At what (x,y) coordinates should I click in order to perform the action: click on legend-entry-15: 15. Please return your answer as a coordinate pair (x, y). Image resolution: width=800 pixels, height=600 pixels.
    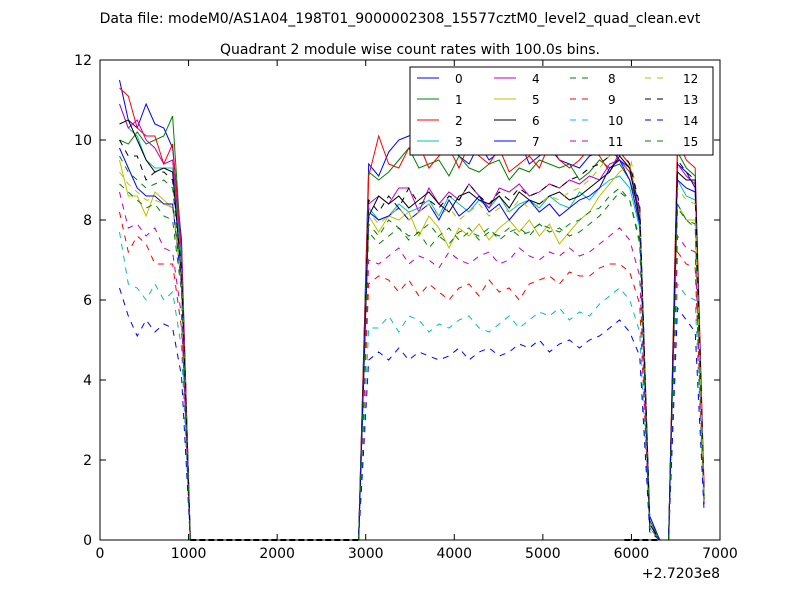
    Looking at the image, I should click on (671, 142).